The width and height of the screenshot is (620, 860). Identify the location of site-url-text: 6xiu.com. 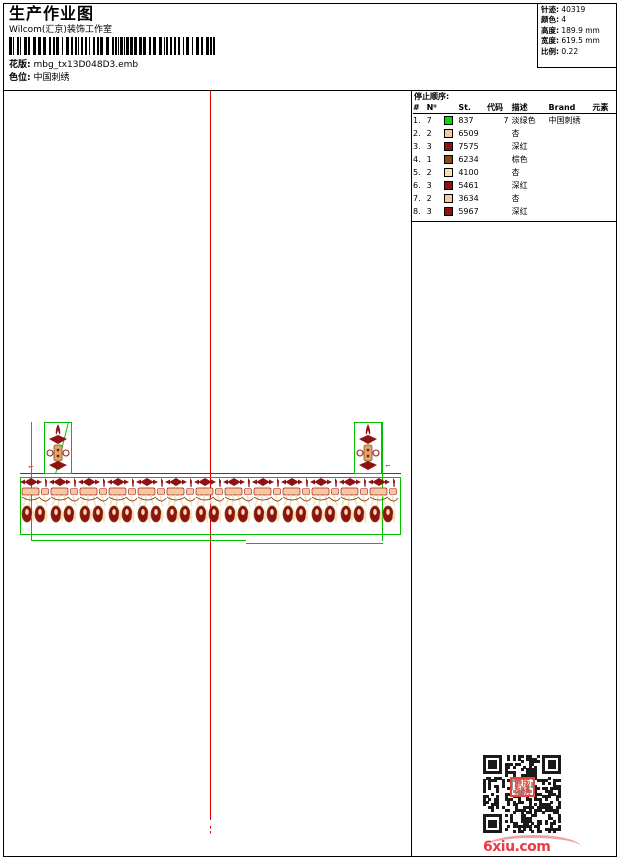
(517, 847).